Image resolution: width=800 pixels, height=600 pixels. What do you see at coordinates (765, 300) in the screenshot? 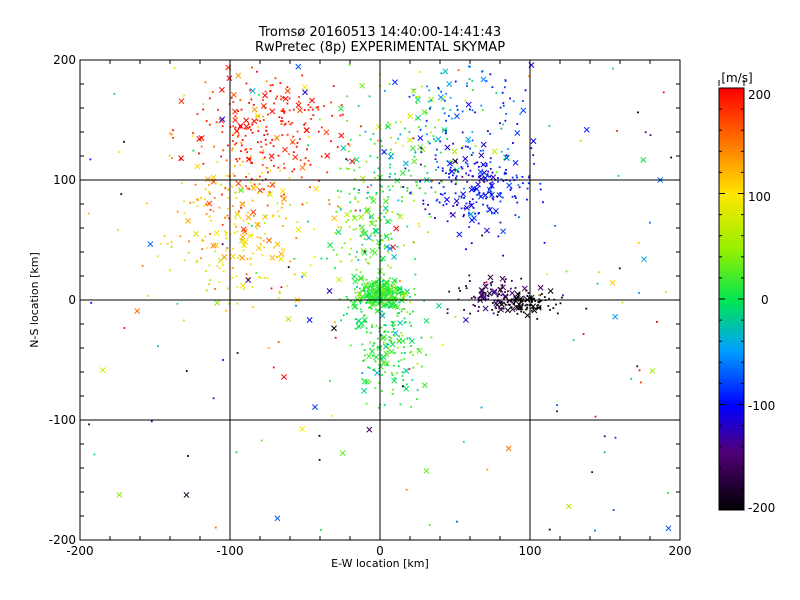
I see `colorbar-tick-label: 0` at bounding box center [765, 300].